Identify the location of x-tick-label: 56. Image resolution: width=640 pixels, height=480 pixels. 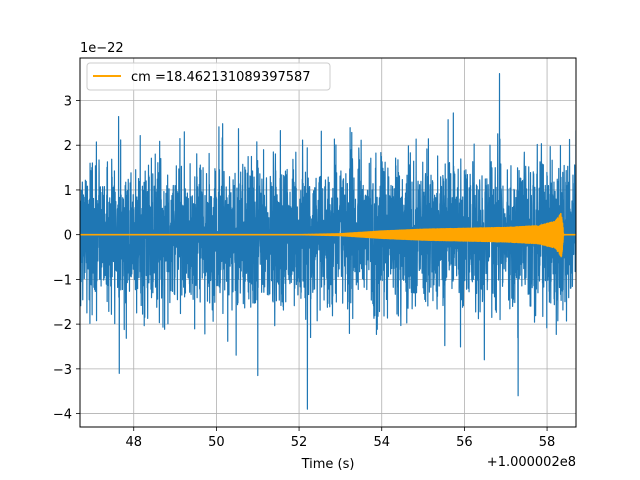
(464, 442).